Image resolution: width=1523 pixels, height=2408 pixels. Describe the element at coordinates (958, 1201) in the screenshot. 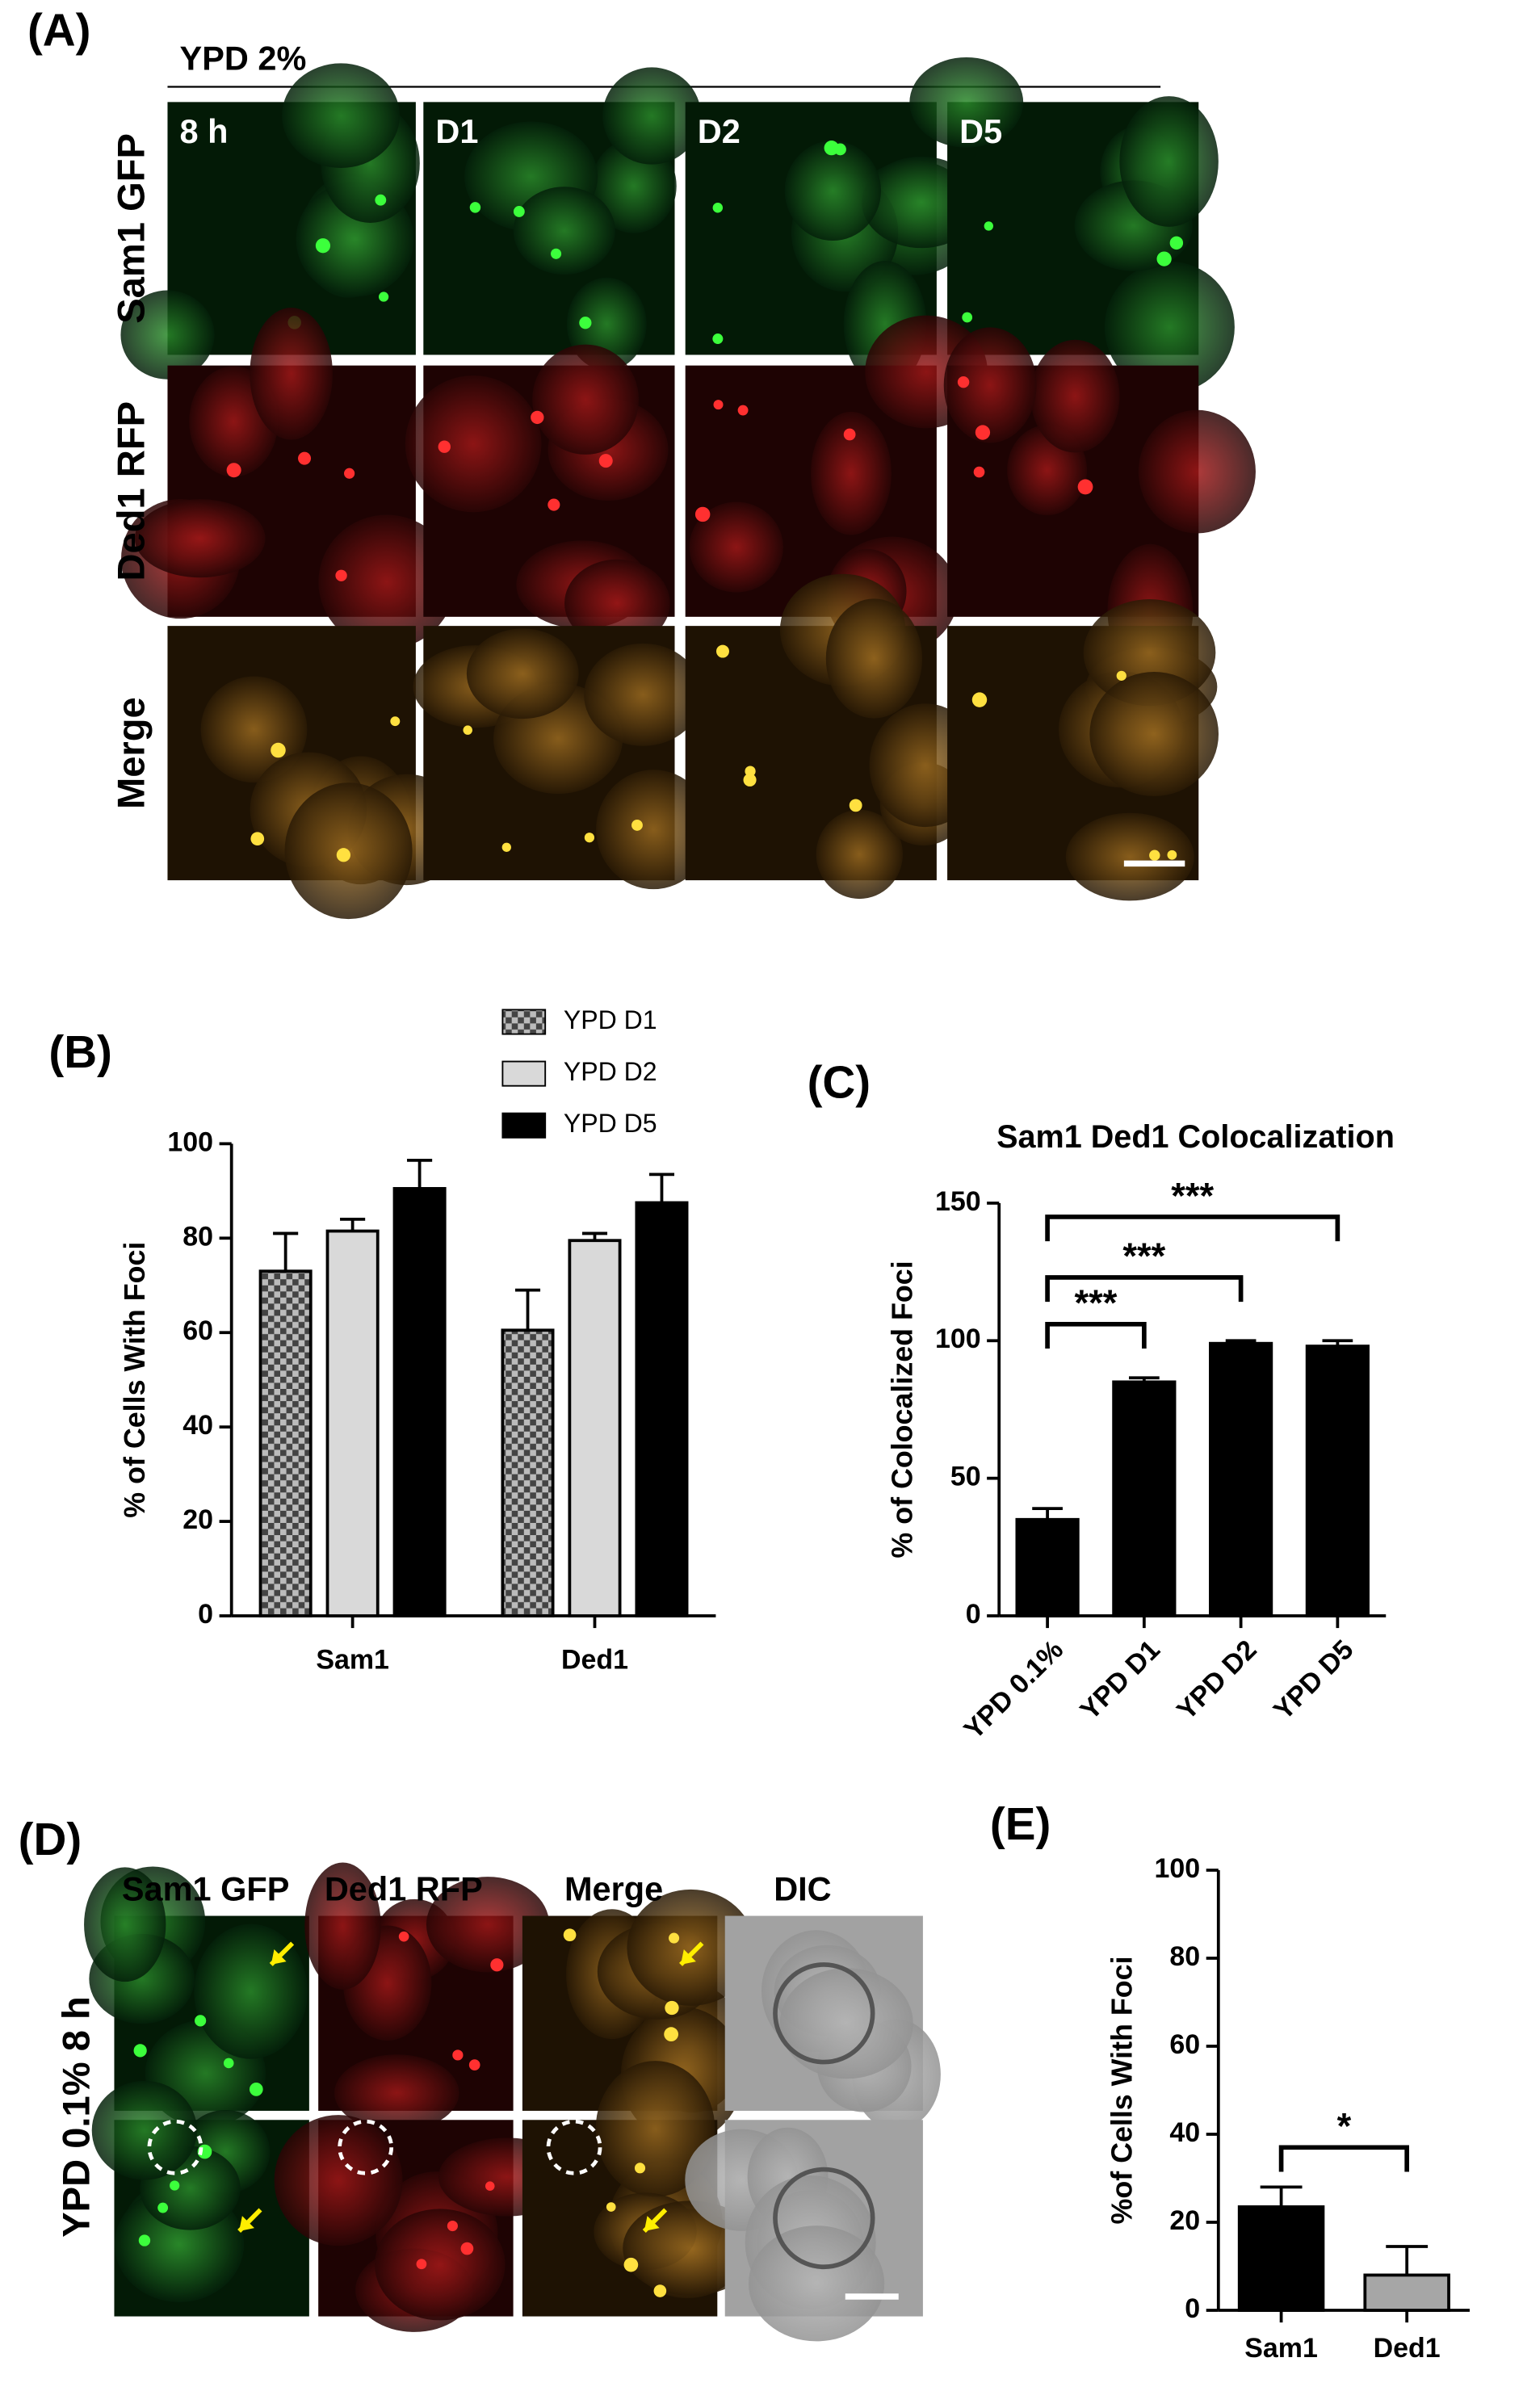

I see `y-tick-label: 150` at that location.